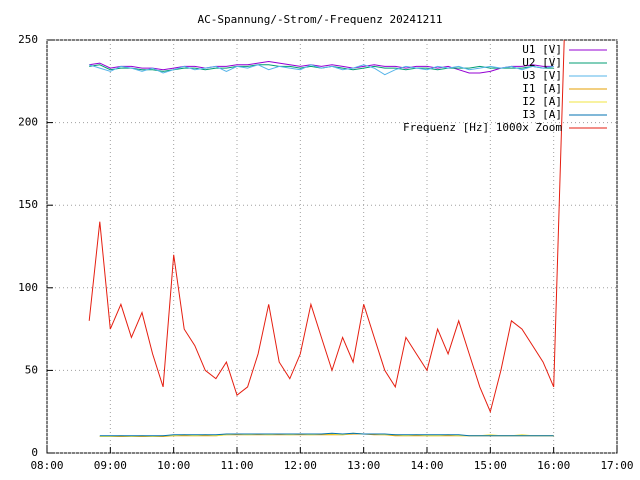 The height and width of the screenshot is (480, 640). Describe the element at coordinates (363, 465) in the screenshot. I see `x-tick-label: 13:00` at that location.